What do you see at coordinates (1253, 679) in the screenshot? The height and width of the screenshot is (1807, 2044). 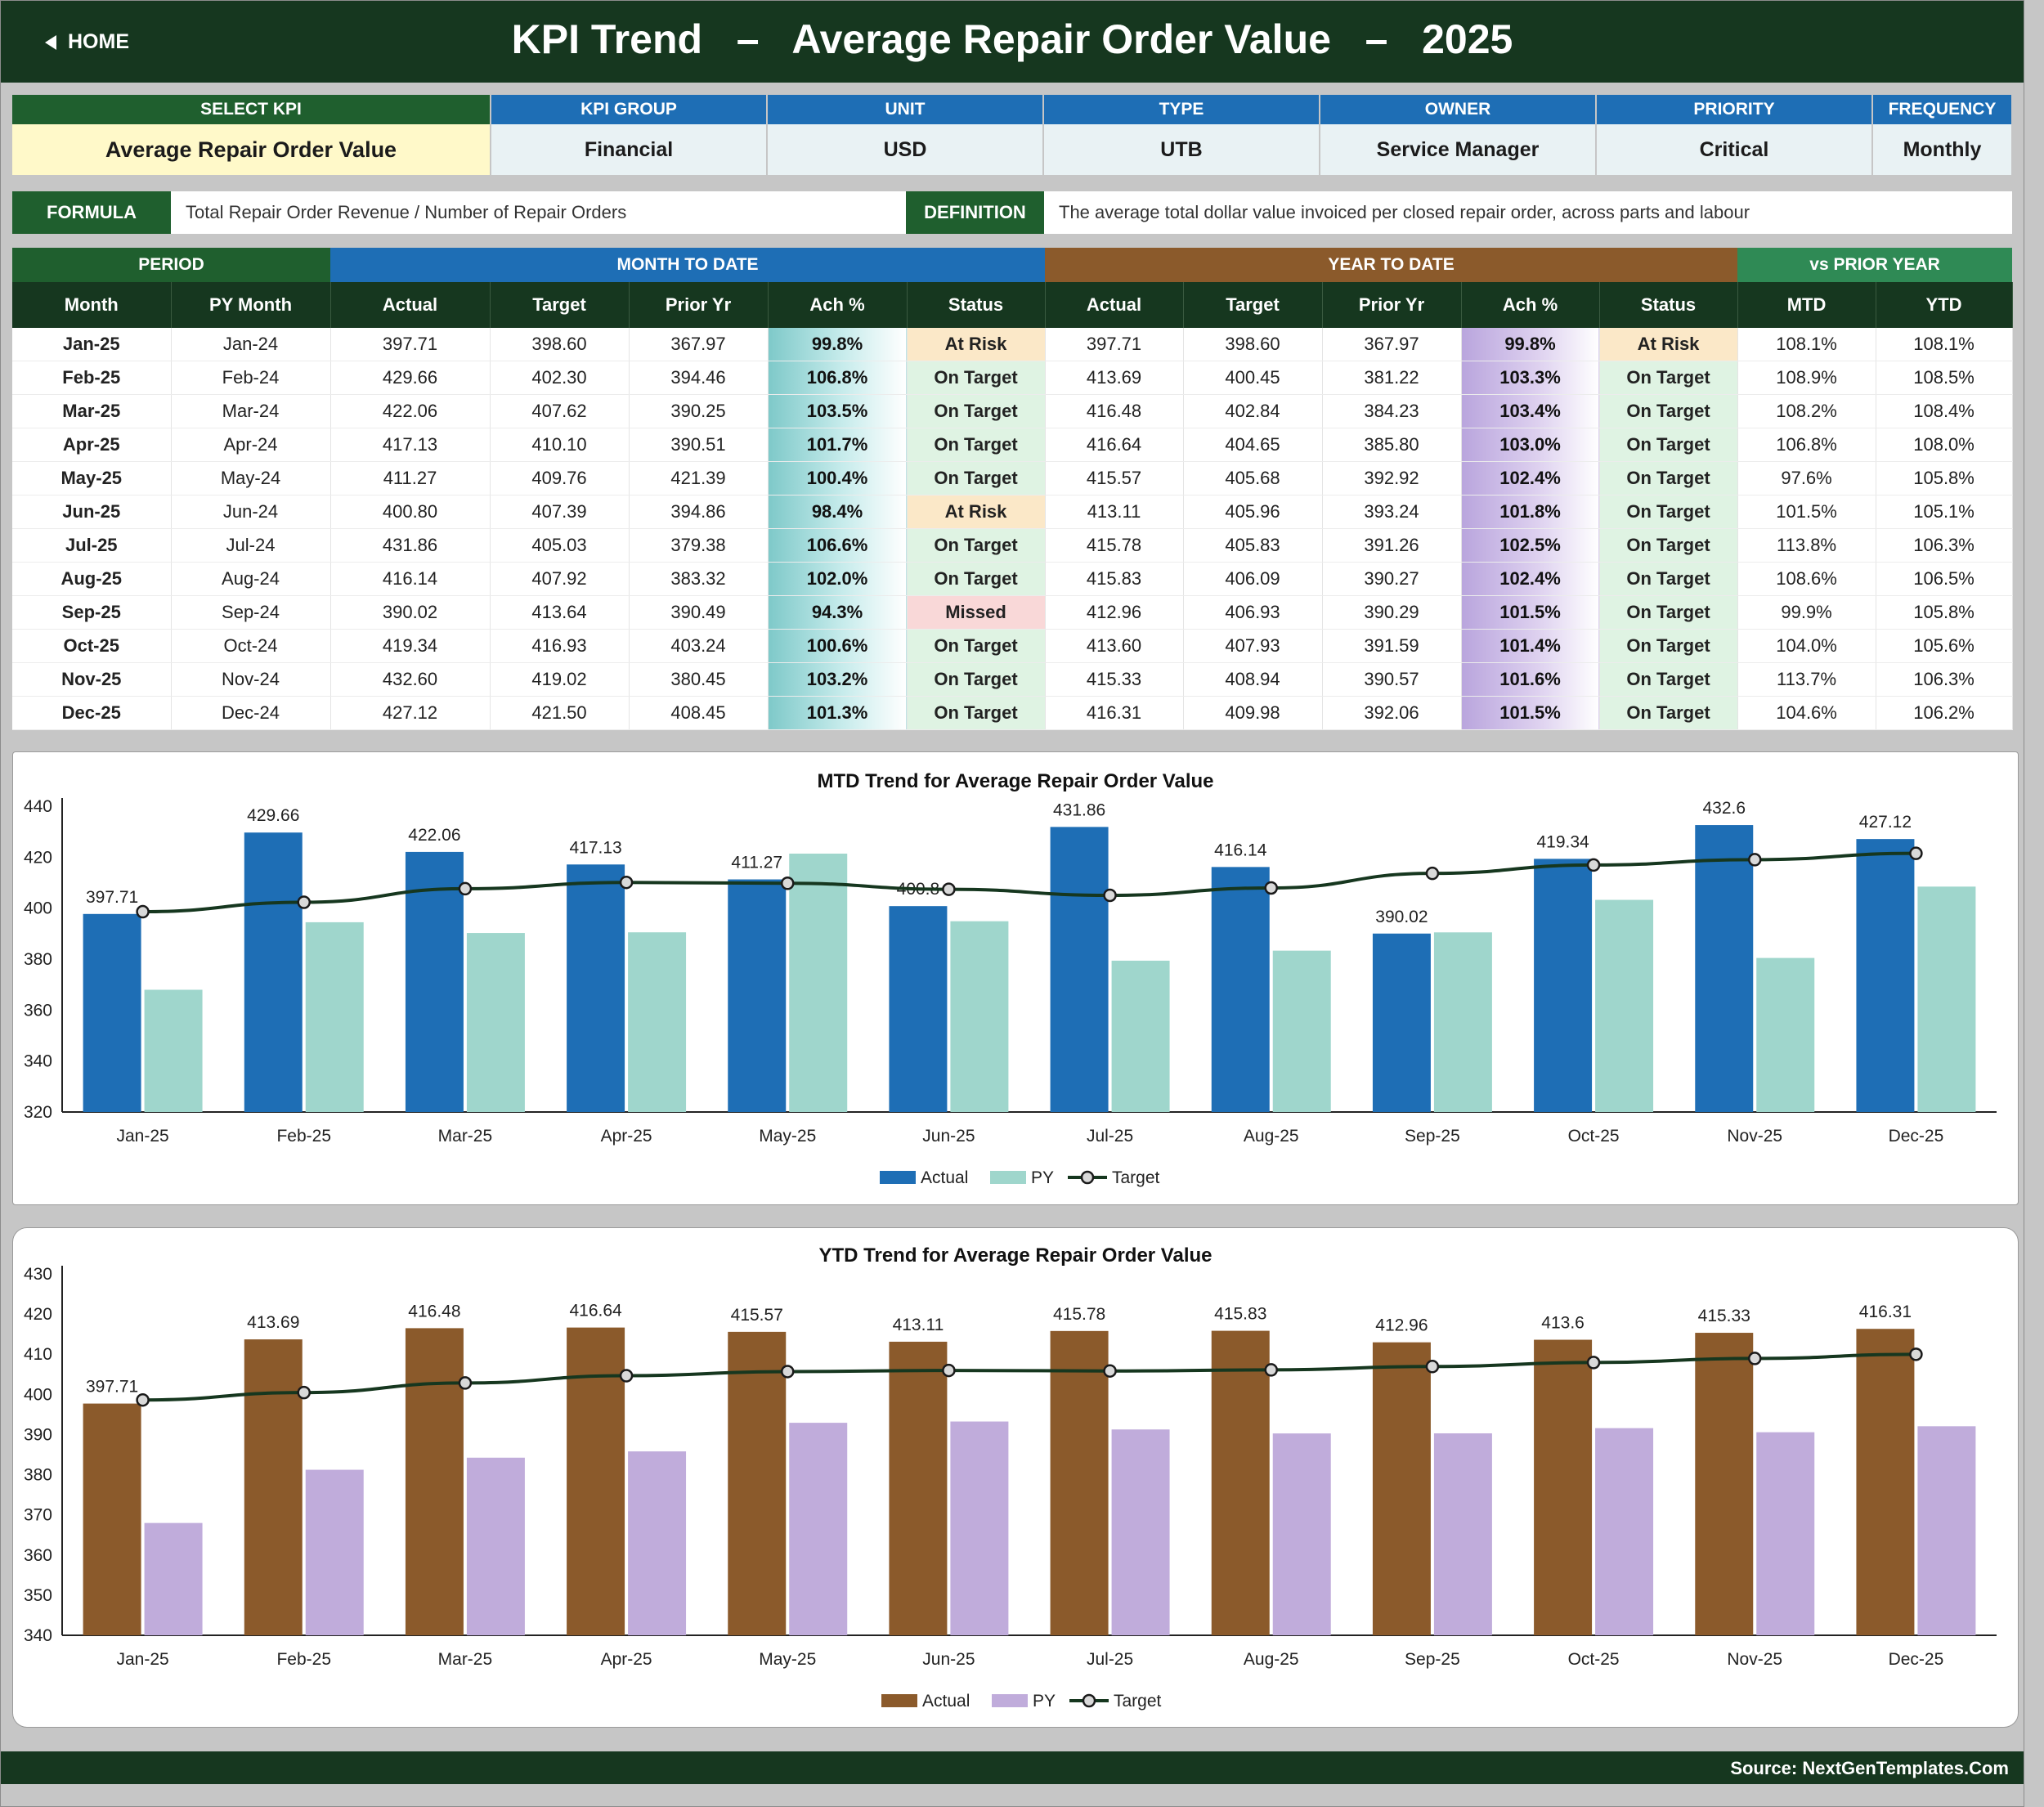 I see `table-cell: 408.94` at bounding box center [1253, 679].